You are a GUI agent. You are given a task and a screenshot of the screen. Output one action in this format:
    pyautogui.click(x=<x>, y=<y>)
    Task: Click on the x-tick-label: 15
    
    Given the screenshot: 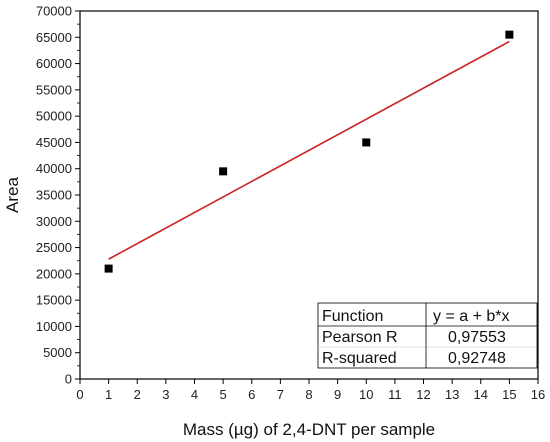 What is the action you would take?
    pyautogui.click(x=509, y=394)
    